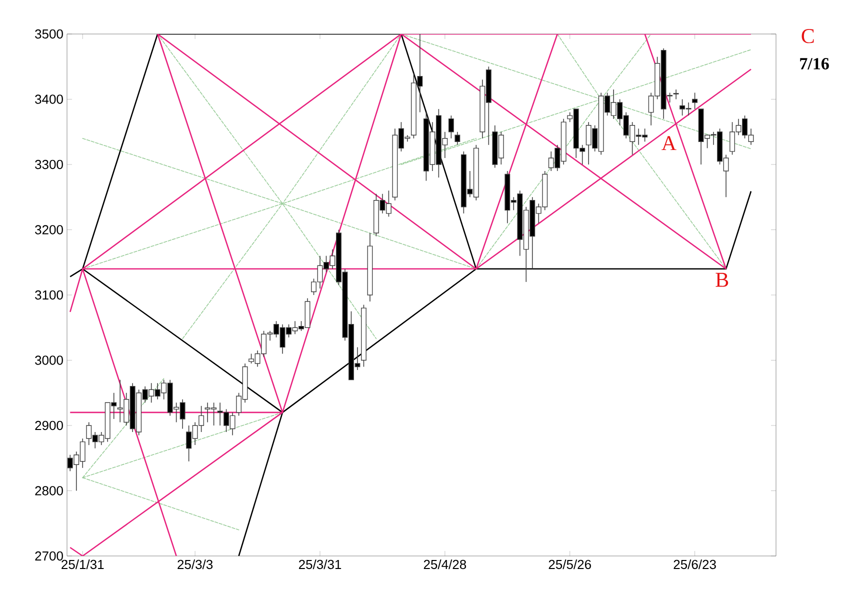 The width and height of the screenshot is (848, 612). I want to click on y-tick-label: 2800, so click(49, 491).